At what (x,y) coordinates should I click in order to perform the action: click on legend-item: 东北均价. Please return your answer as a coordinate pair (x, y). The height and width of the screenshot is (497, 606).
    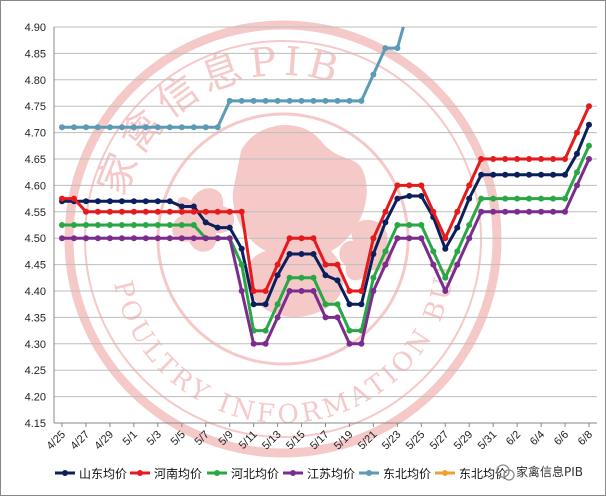
    Looking at the image, I should click on (395, 474).